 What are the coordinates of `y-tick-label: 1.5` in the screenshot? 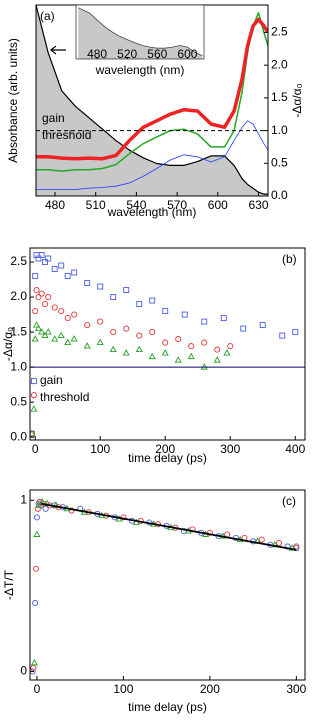 It's located at (18, 331).